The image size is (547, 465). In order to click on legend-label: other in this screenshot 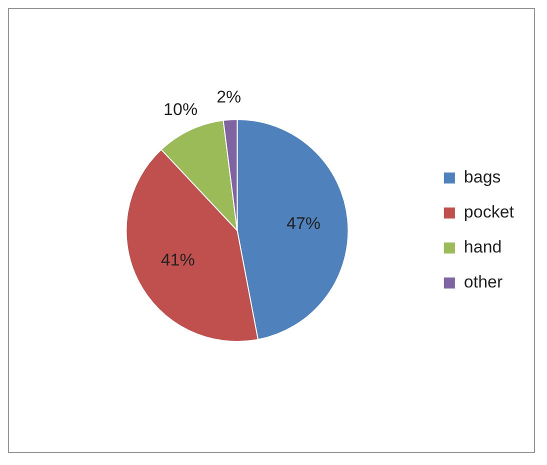, I will do `click(483, 282)`.